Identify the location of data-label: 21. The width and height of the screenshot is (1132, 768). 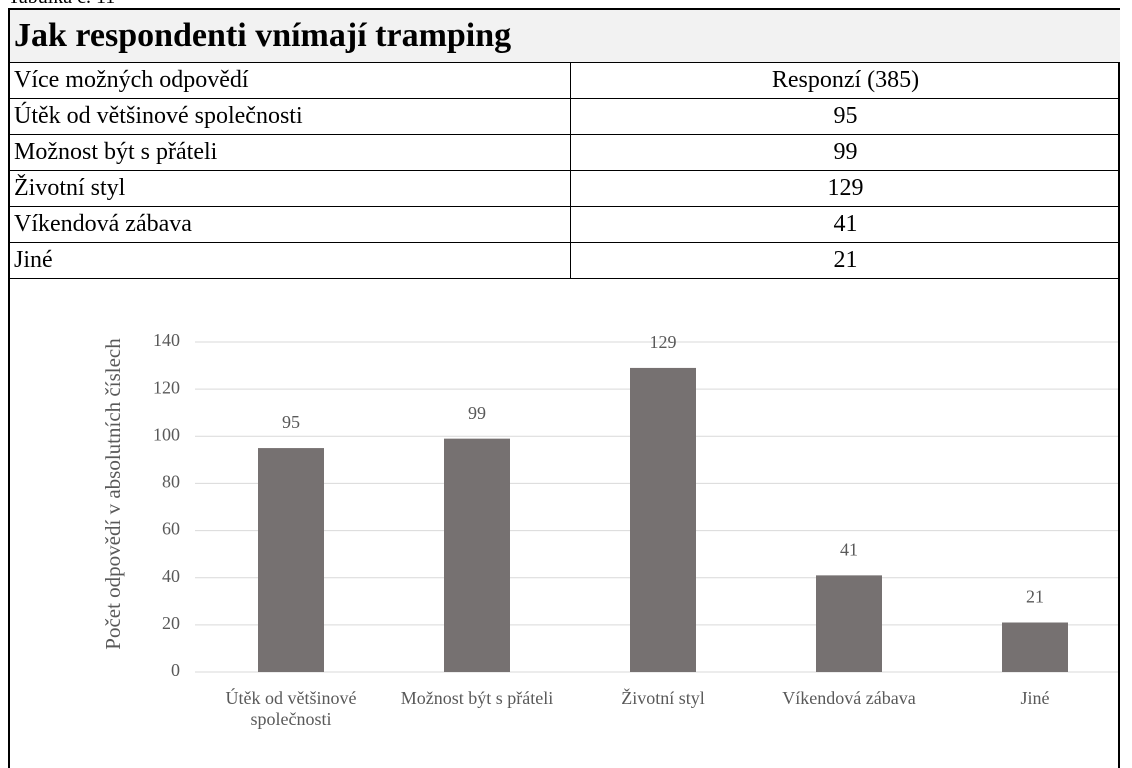
(1035, 597).